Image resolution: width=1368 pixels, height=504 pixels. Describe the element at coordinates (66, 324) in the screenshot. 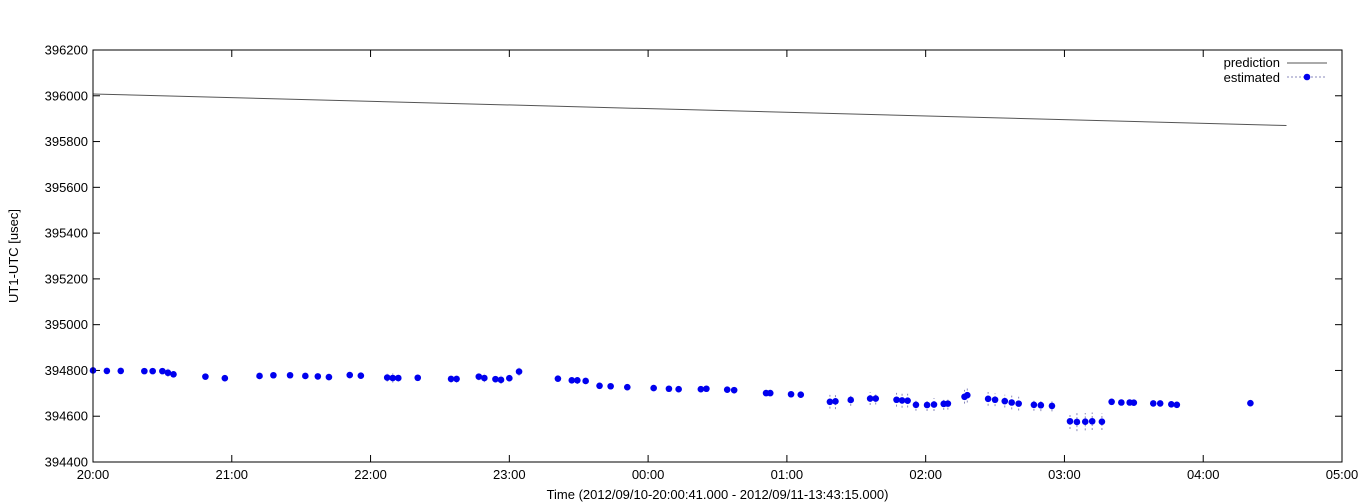

I see `y-tick-label: 395000` at that location.